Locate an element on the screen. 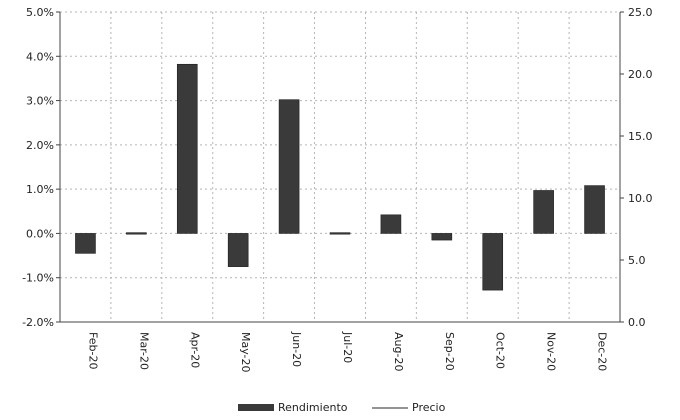  y-left-tick-label: 2.0% is located at coordinates (40, 145).